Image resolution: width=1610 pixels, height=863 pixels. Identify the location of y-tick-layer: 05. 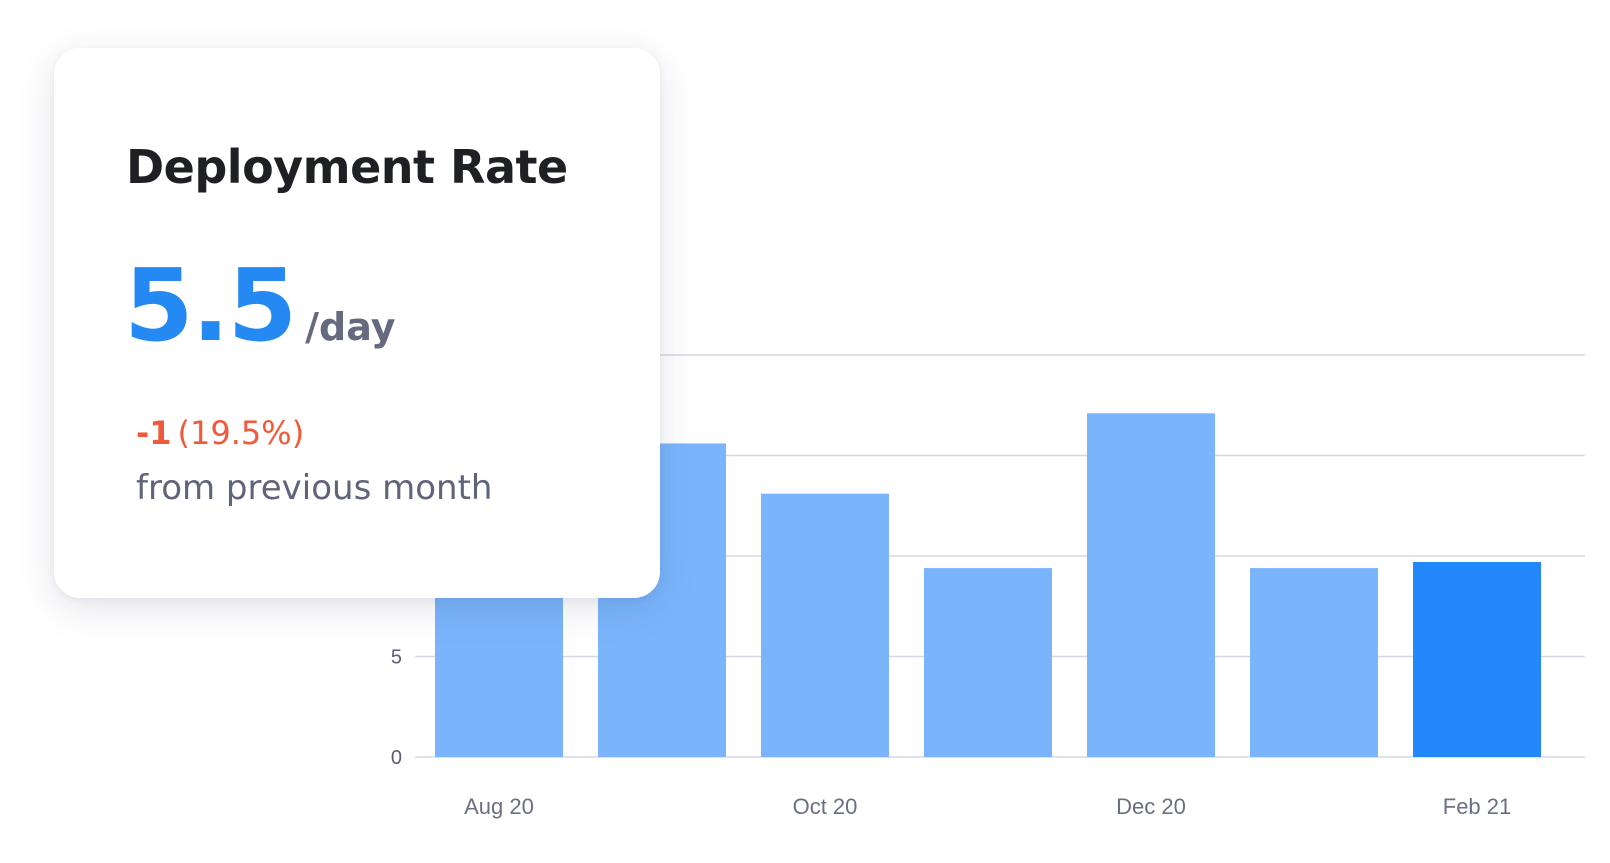
(396, 708).